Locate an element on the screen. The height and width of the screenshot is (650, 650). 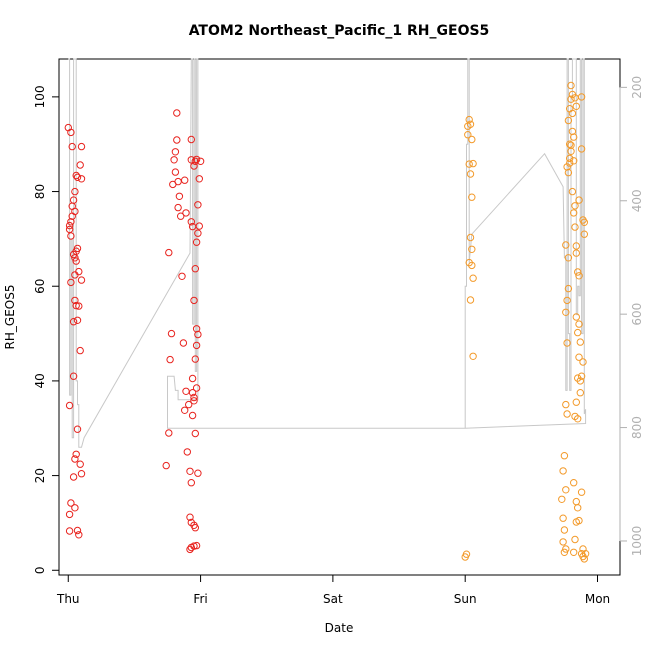
y-tick-label: 20 is located at coordinates (40, 475).